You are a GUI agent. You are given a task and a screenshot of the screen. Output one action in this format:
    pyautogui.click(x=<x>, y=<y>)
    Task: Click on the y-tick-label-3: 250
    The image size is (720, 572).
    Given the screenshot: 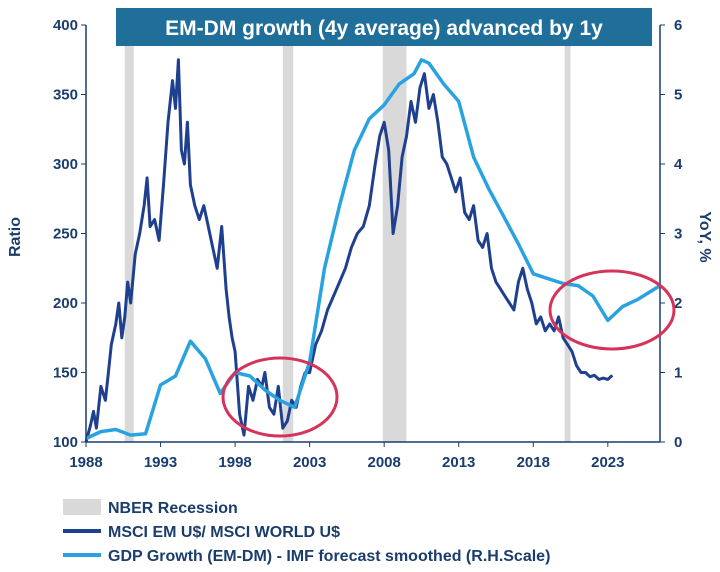 What is the action you would take?
    pyautogui.click(x=65, y=234)
    